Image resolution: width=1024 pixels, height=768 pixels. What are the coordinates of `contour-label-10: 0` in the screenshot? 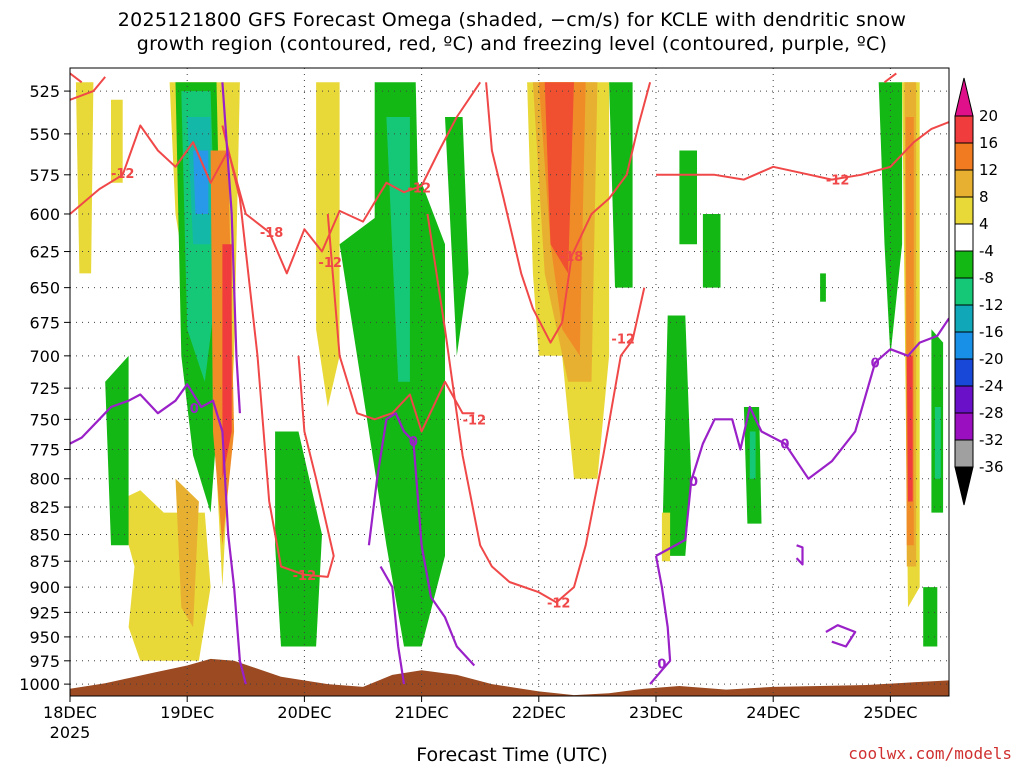 It's located at (194, 409).